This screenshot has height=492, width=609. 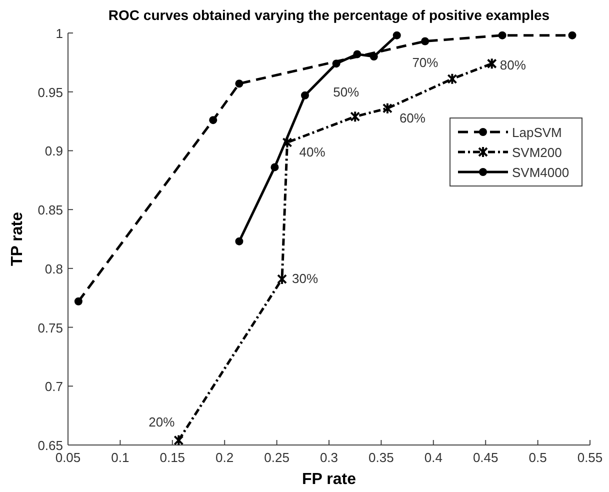 I want to click on x-tick-label: 0.05, so click(x=68, y=457).